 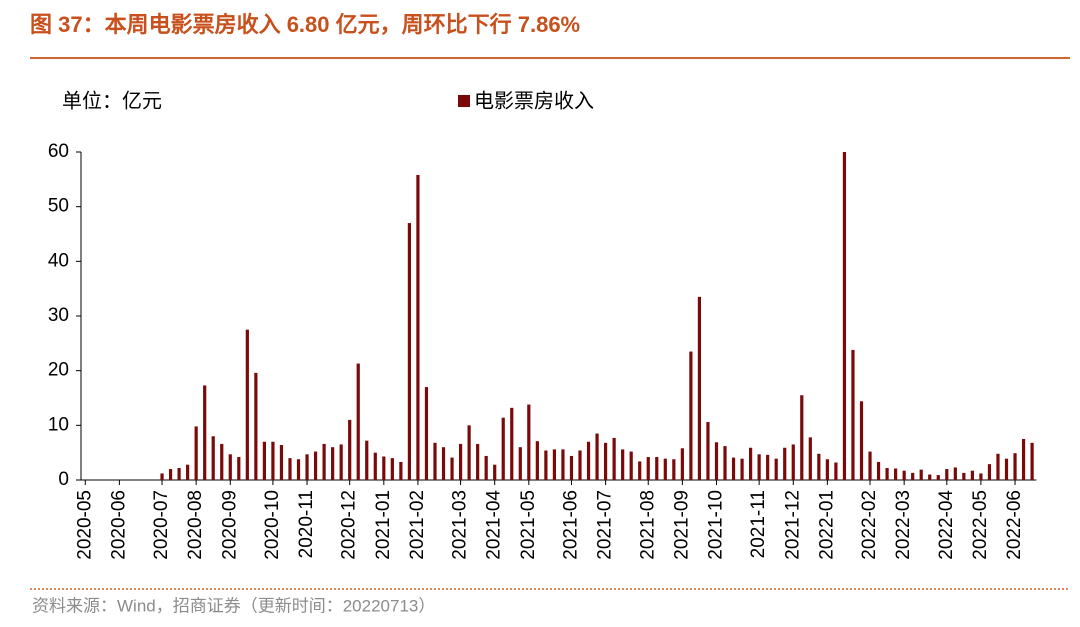 I want to click on unit-label: 单位：亿元, so click(x=112, y=100).